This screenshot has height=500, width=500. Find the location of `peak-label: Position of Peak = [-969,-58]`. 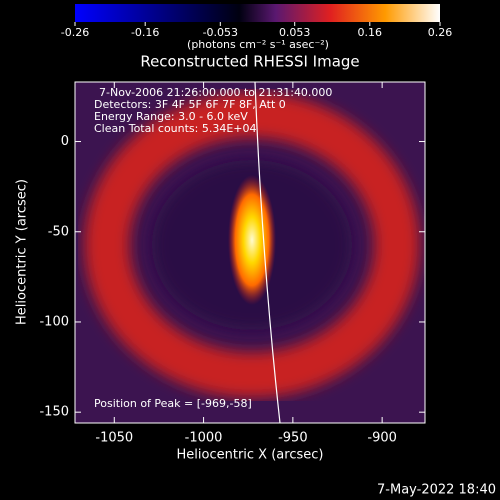

peak-label: Position of Peak = [-969,-58] is located at coordinates (173, 403).